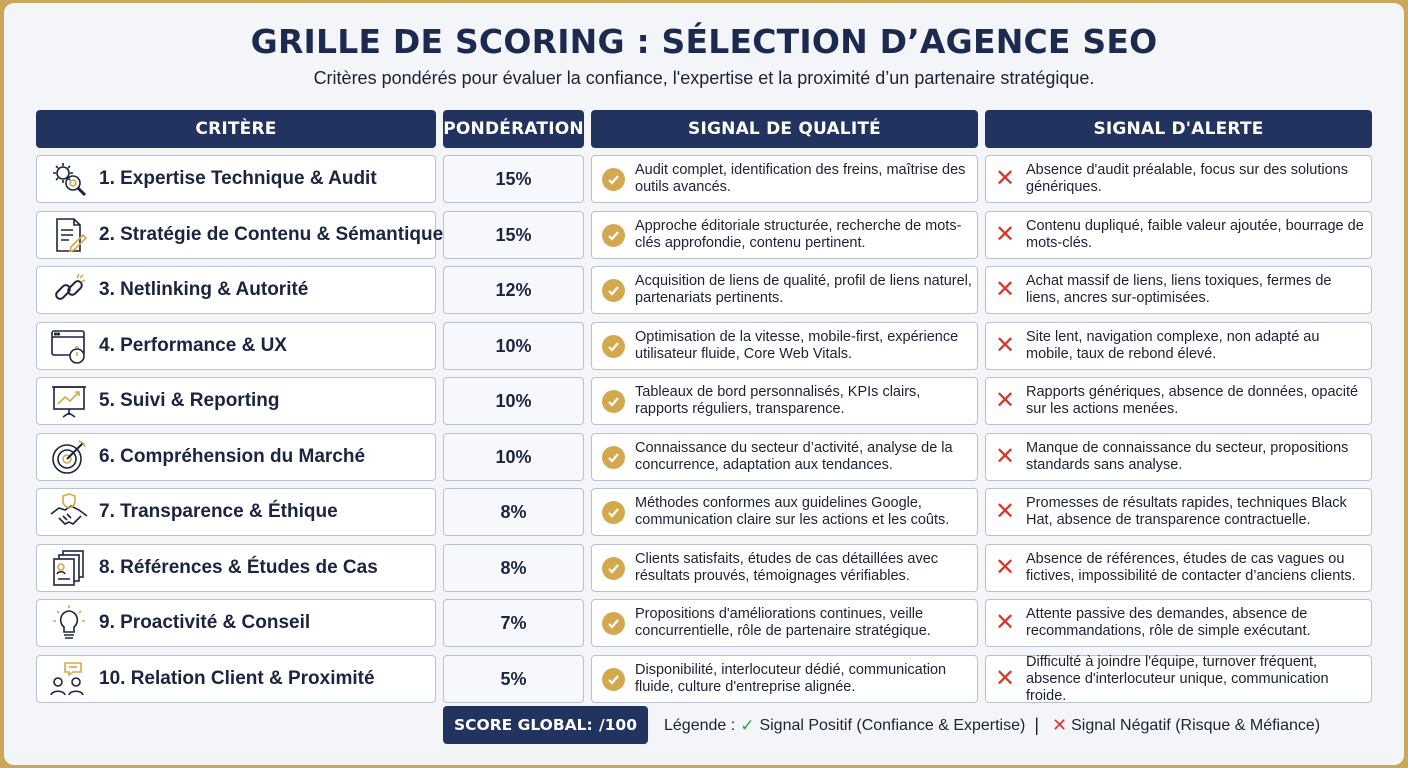 The width and height of the screenshot is (1408, 768). What do you see at coordinates (617, 725) in the screenshot?
I see `score-value: /100` at bounding box center [617, 725].